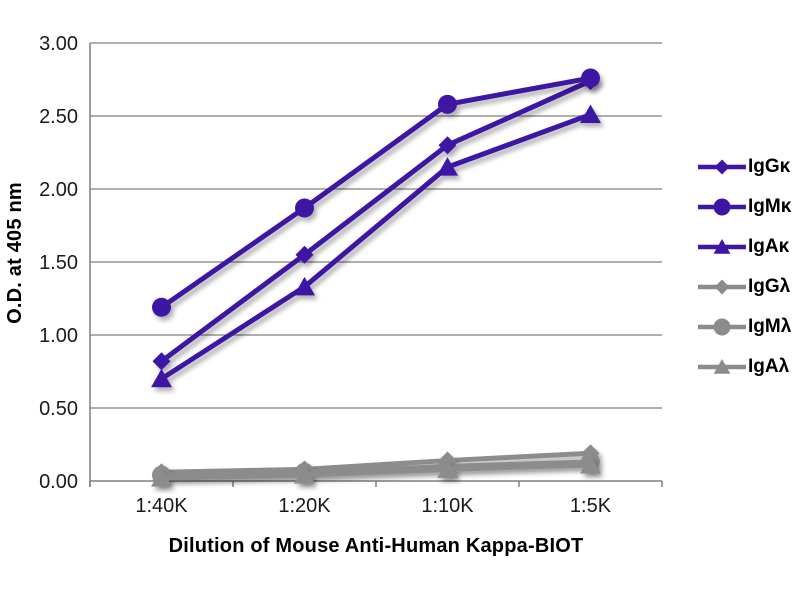 The height and width of the screenshot is (600, 800). I want to click on legend-item: IgMλ, so click(744, 327).